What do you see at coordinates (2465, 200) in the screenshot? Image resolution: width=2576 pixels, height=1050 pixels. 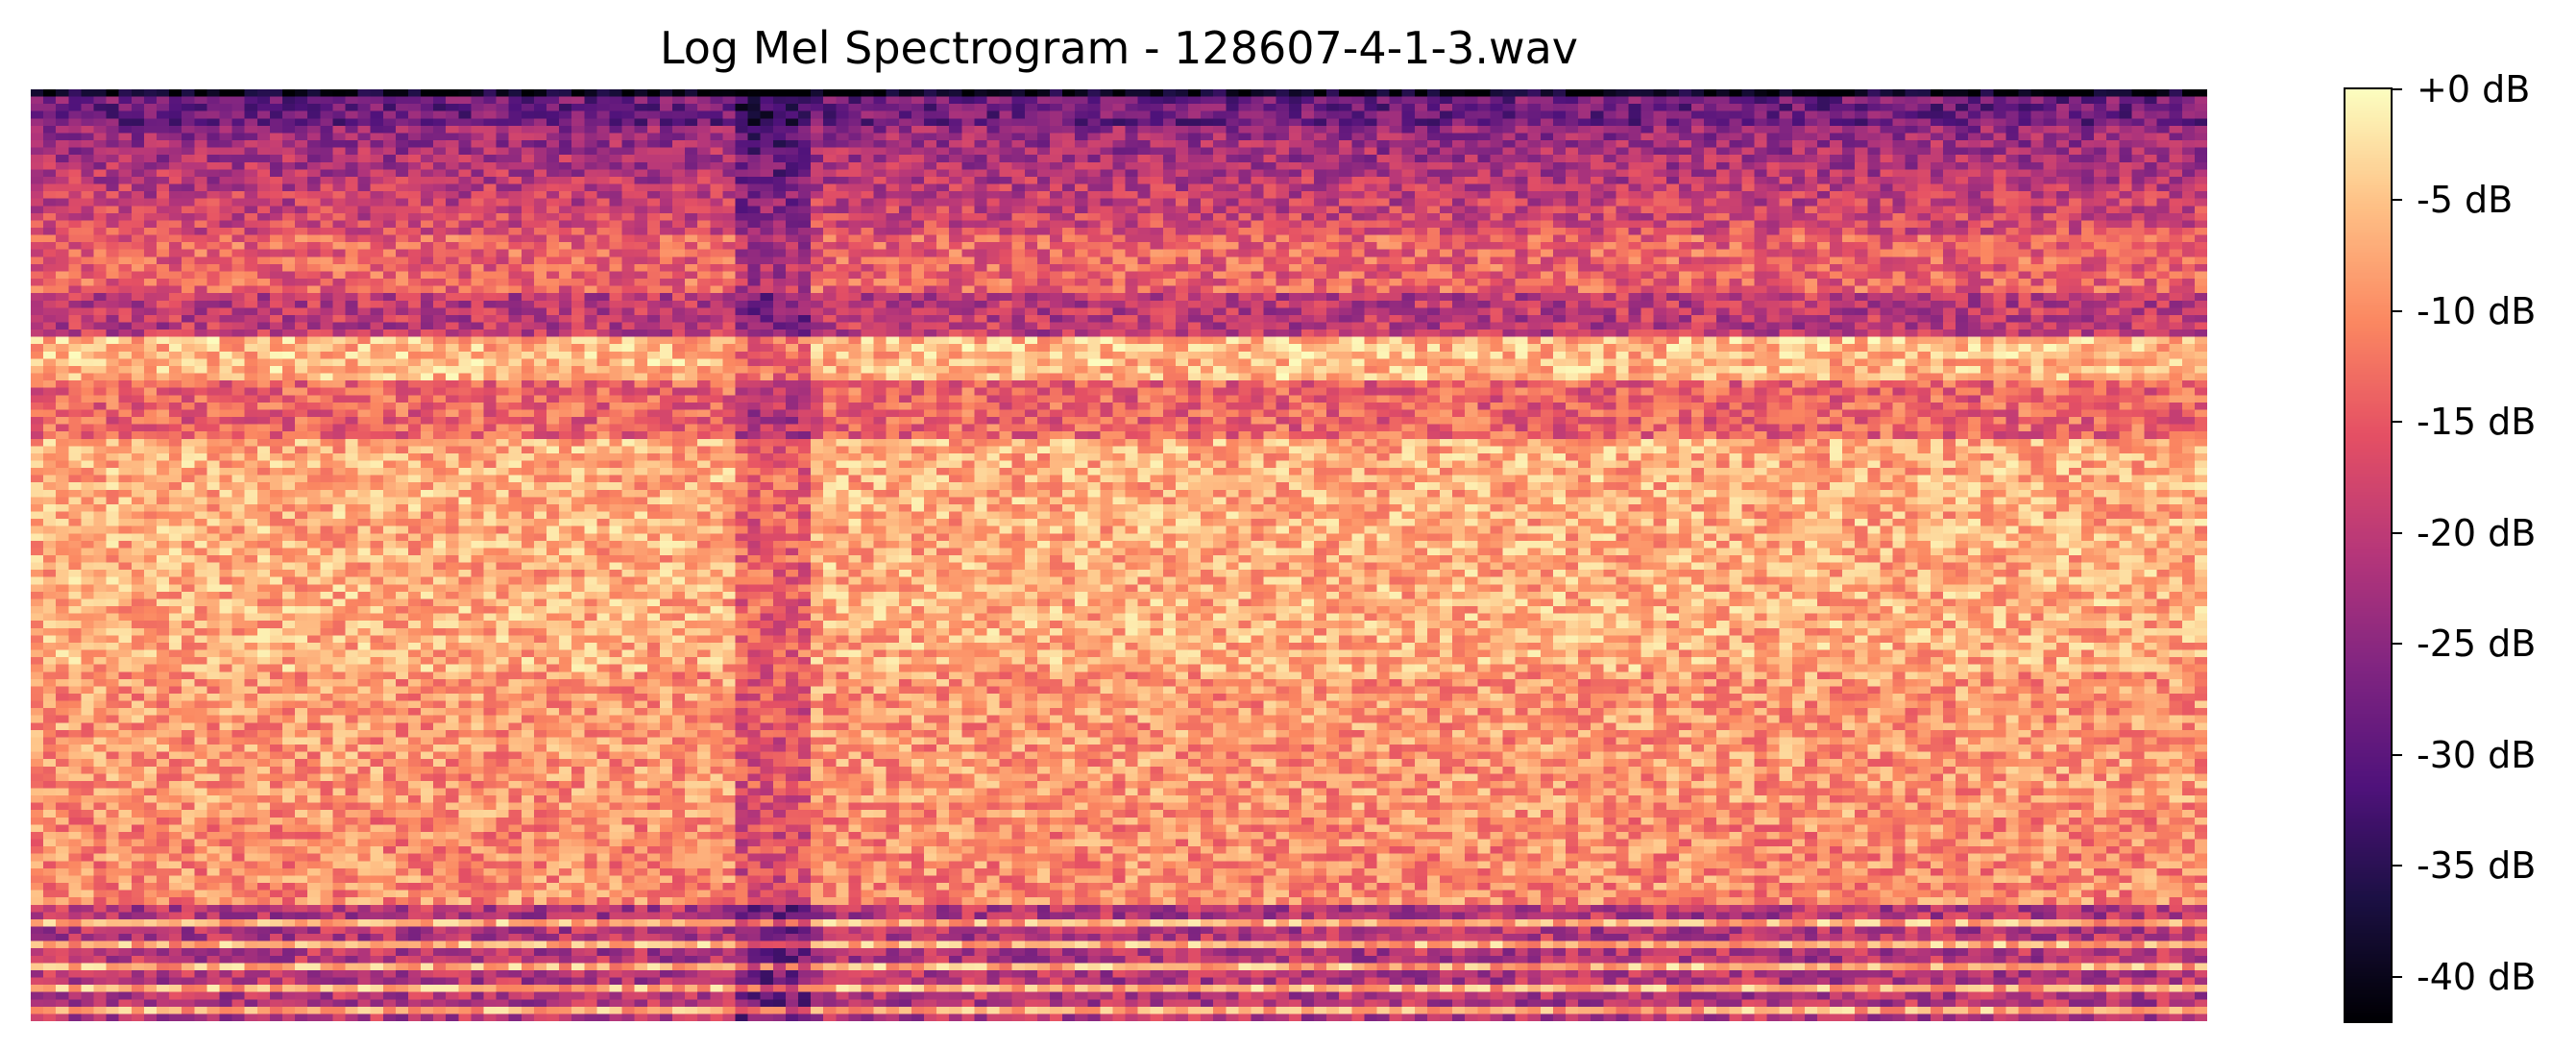 I see `colorbar-tick-label: -5 dB` at bounding box center [2465, 200].